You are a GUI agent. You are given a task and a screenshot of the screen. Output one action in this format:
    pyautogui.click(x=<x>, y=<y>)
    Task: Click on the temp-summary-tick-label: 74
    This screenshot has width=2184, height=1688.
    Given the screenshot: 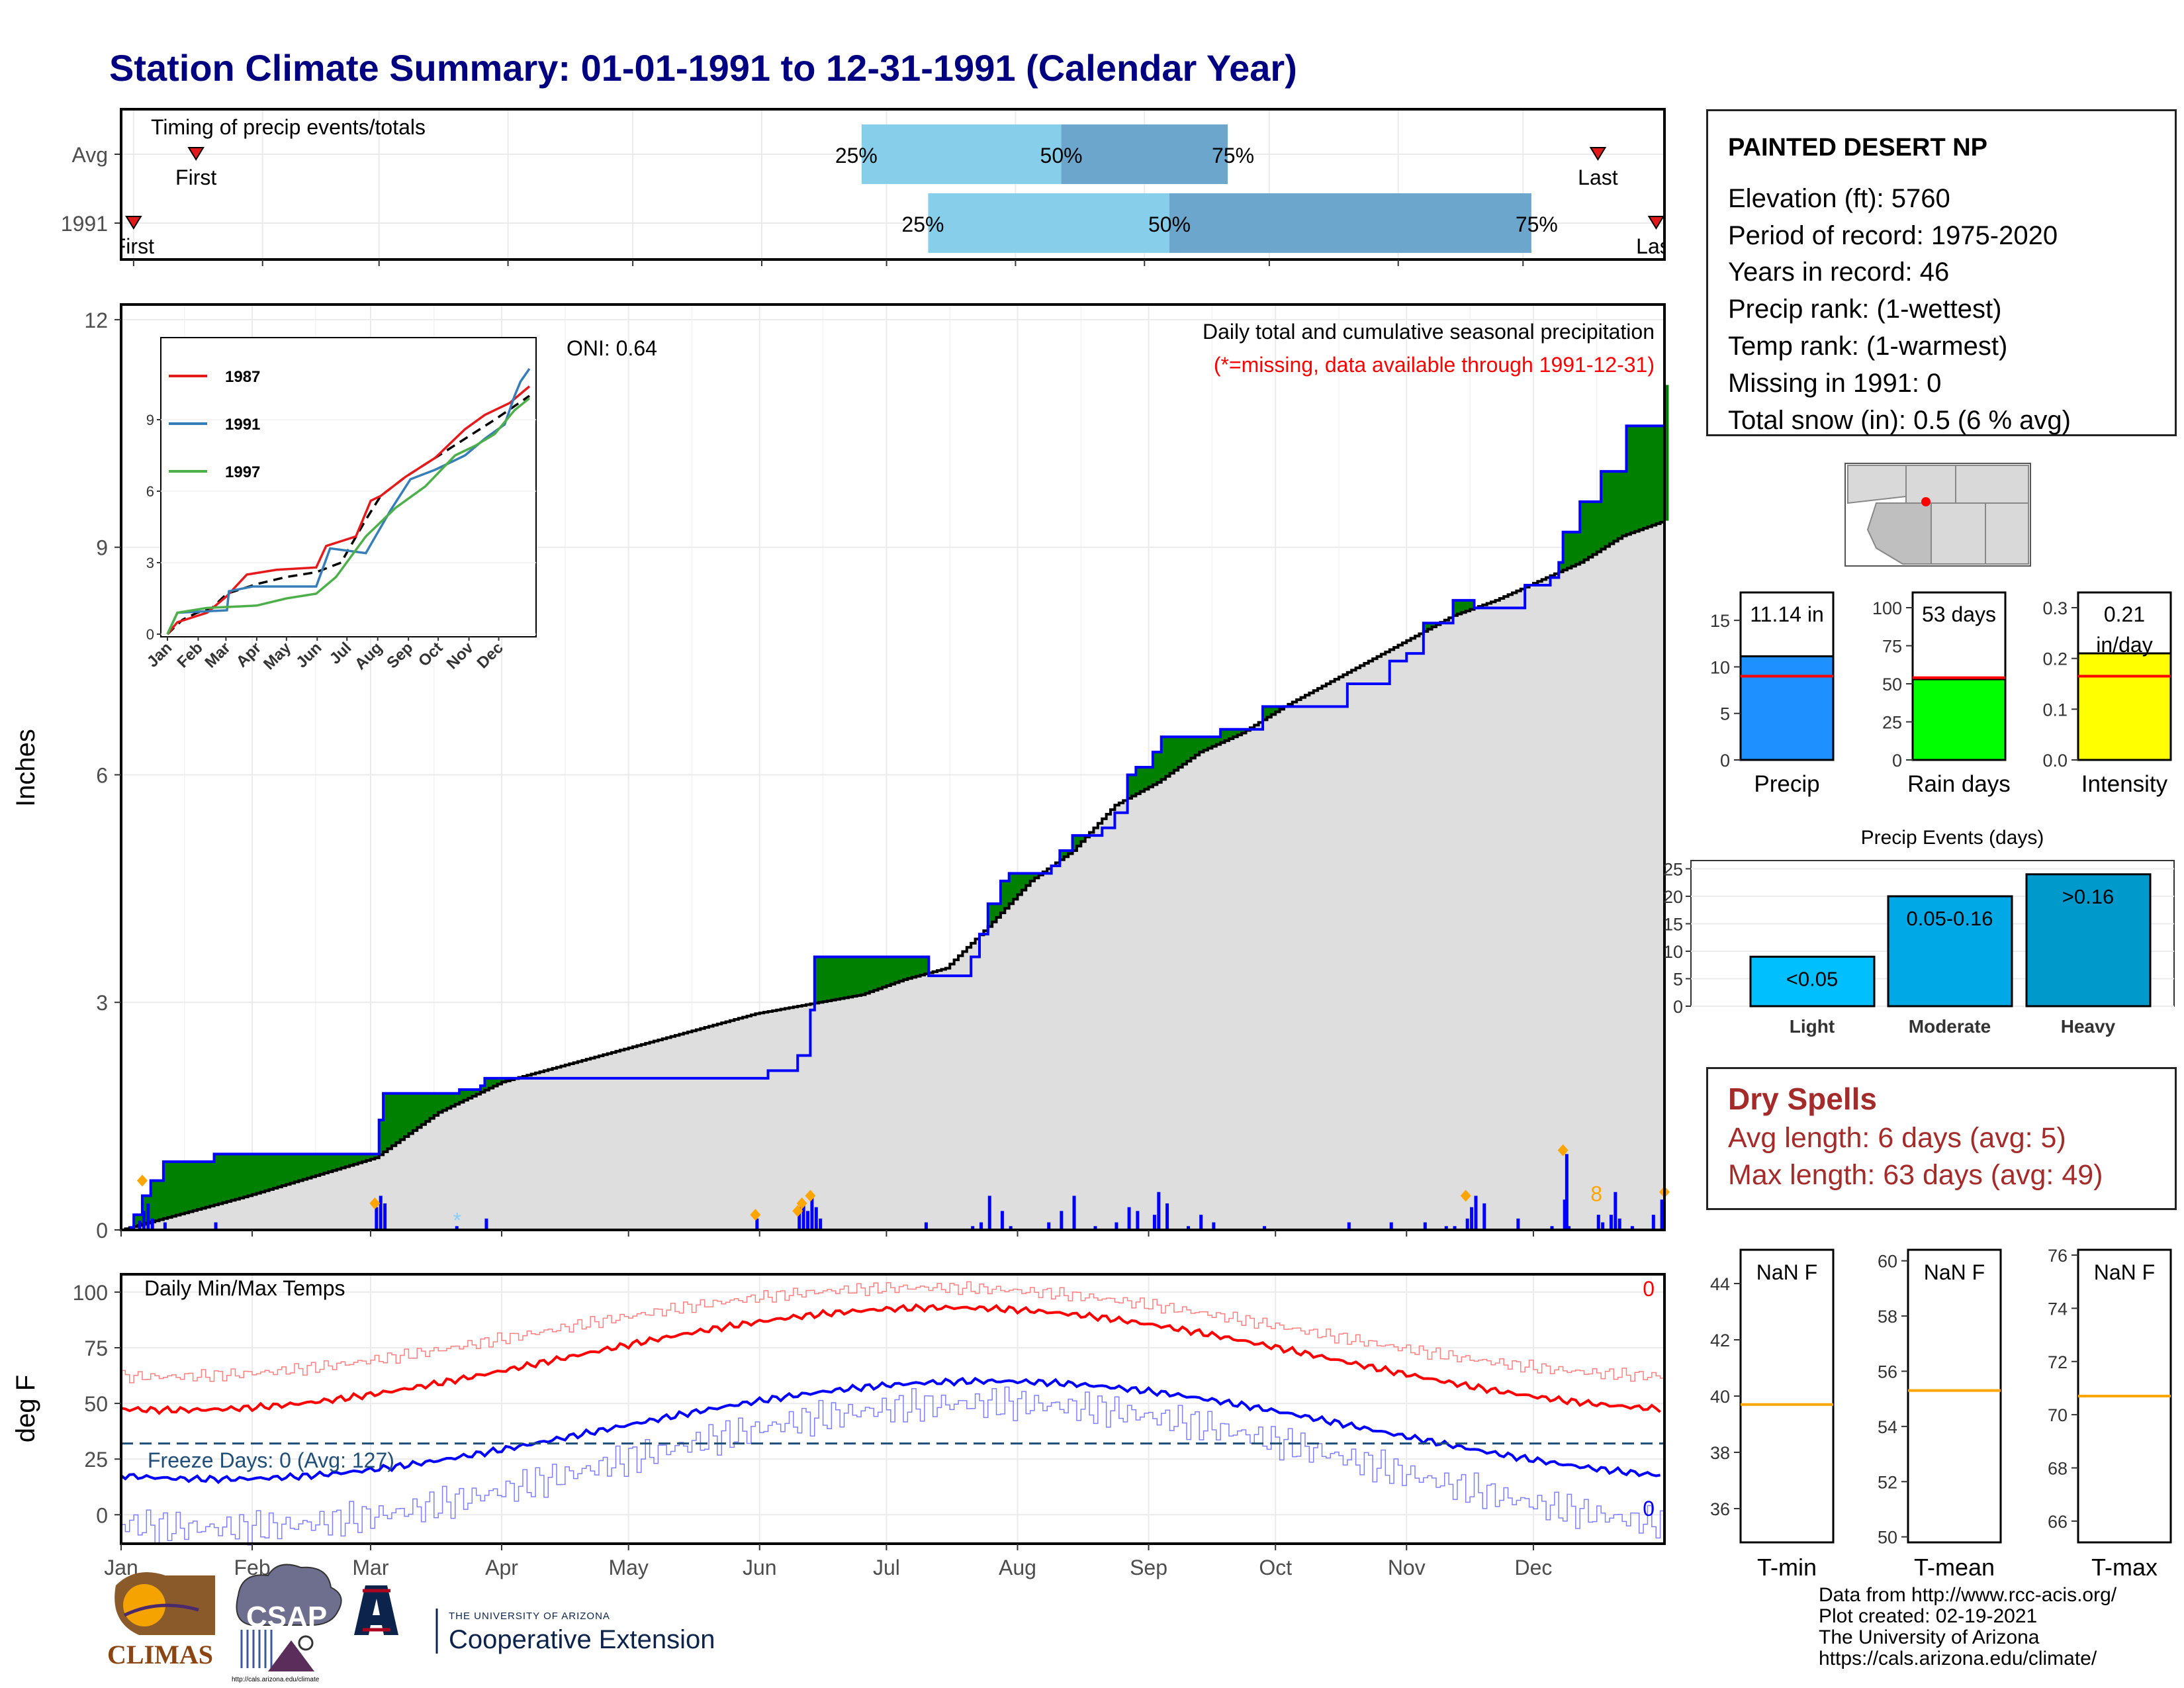 What is the action you would take?
    pyautogui.click(x=2058, y=1309)
    